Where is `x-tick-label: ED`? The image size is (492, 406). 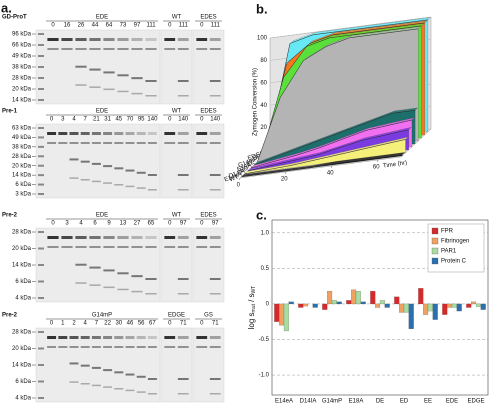
x-tick-label: ED is located at coordinates (404, 402).